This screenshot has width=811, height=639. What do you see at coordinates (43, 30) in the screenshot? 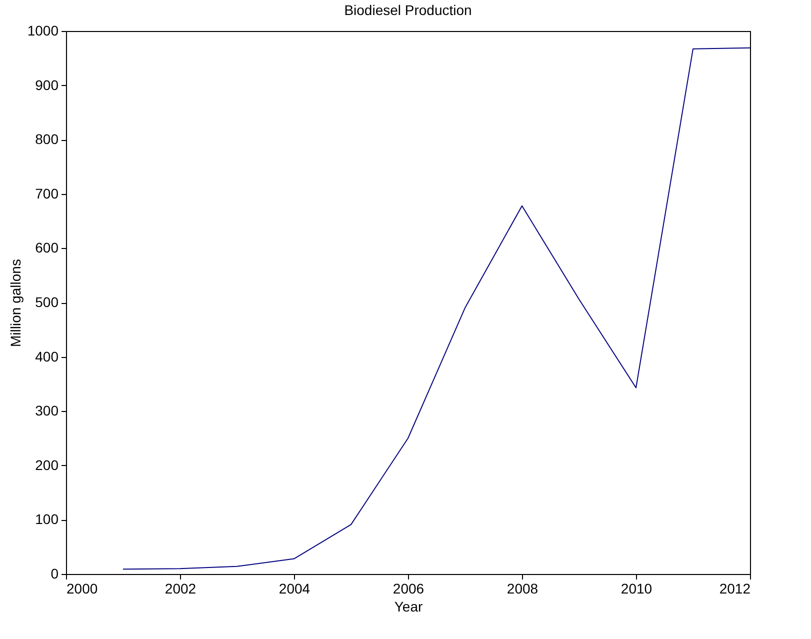
I see `y-tick-label: 1000` at bounding box center [43, 30].